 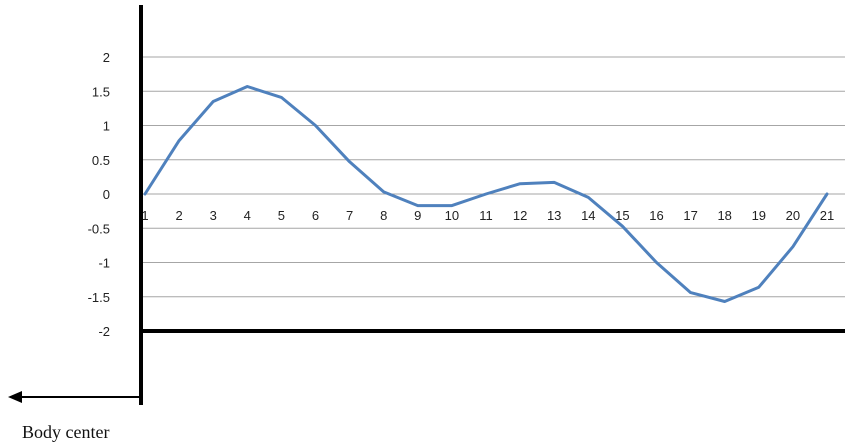 What do you see at coordinates (104, 263) in the screenshot?
I see `y-tick-label: -1` at bounding box center [104, 263].